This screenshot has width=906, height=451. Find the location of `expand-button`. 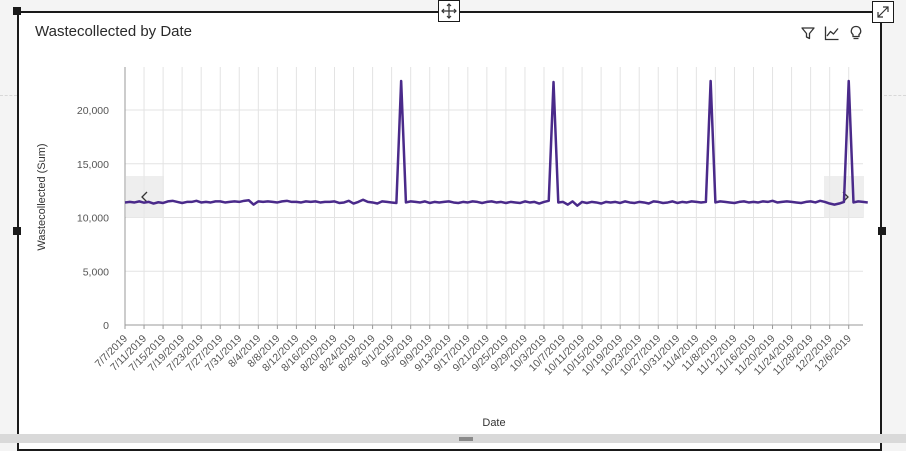

expand-button is located at coordinates (883, 12).